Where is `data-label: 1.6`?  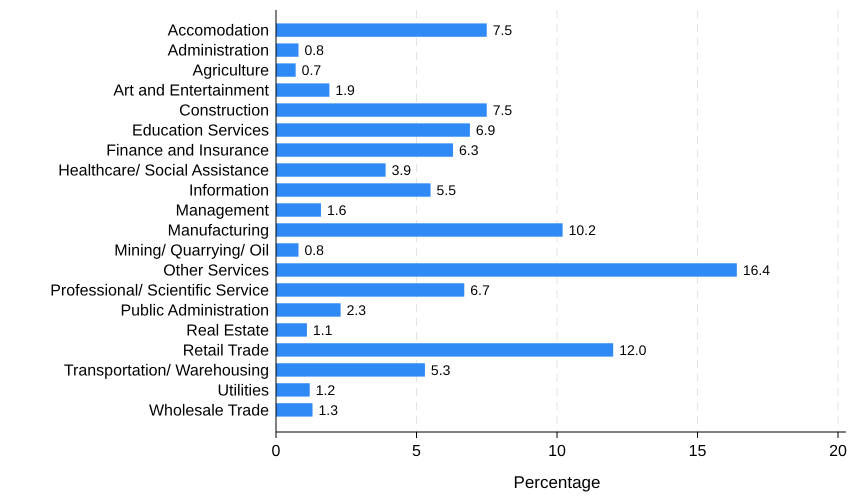 data-label: 1.6 is located at coordinates (336, 210).